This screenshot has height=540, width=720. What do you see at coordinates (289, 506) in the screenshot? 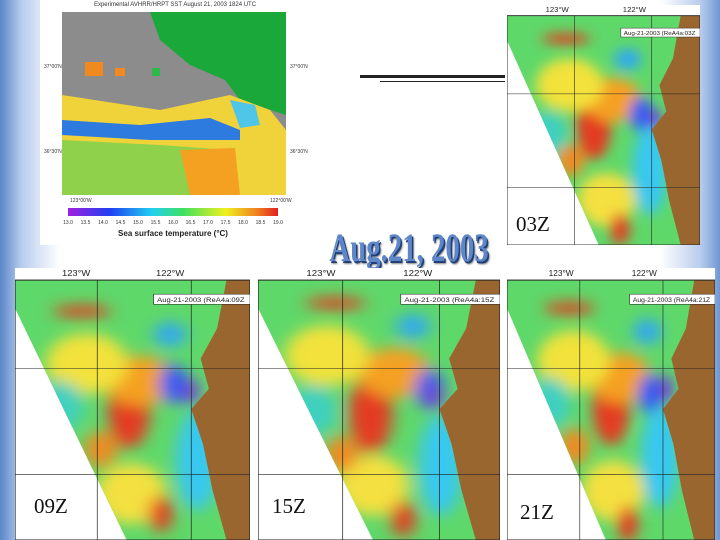
I see `time-label: 15Z` at bounding box center [289, 506].